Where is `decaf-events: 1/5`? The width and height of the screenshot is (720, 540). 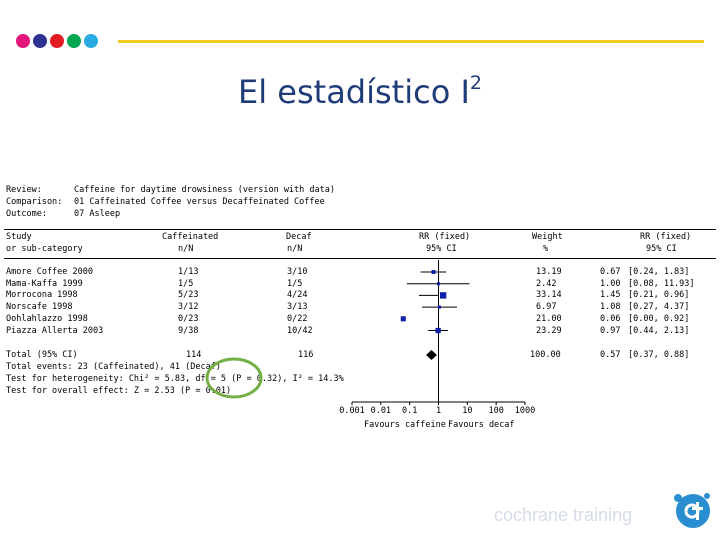
decaf-events: 1/5 is located at coordinates (295, 283).